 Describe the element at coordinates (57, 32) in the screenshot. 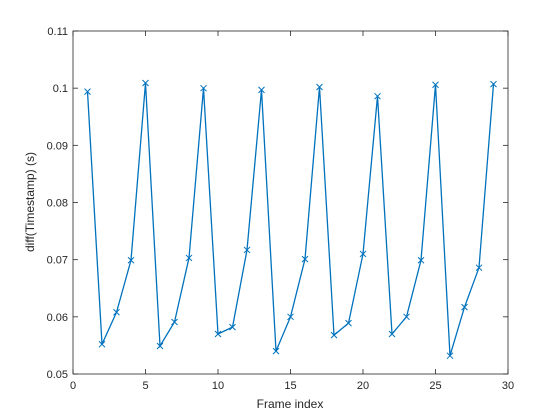

I see `y-tick-label: 0.11` at that location.